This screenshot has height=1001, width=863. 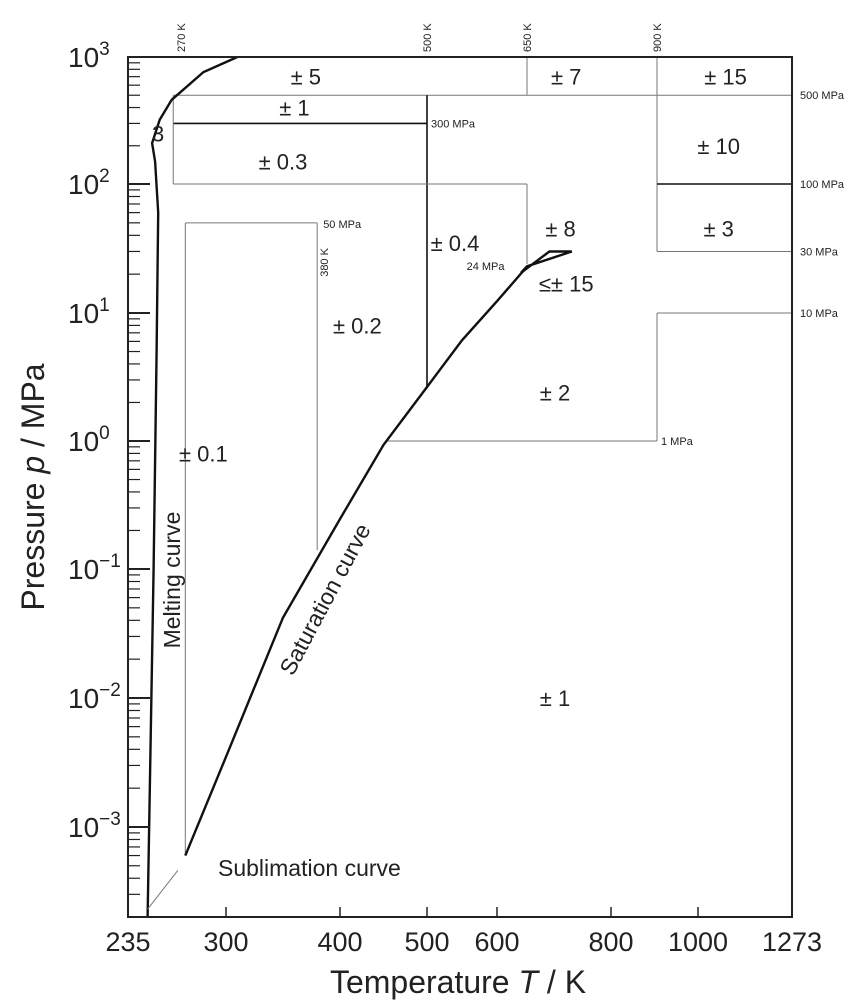 I want to click on region-uncertainty-label: ± 3, so click(x=718, y=229).